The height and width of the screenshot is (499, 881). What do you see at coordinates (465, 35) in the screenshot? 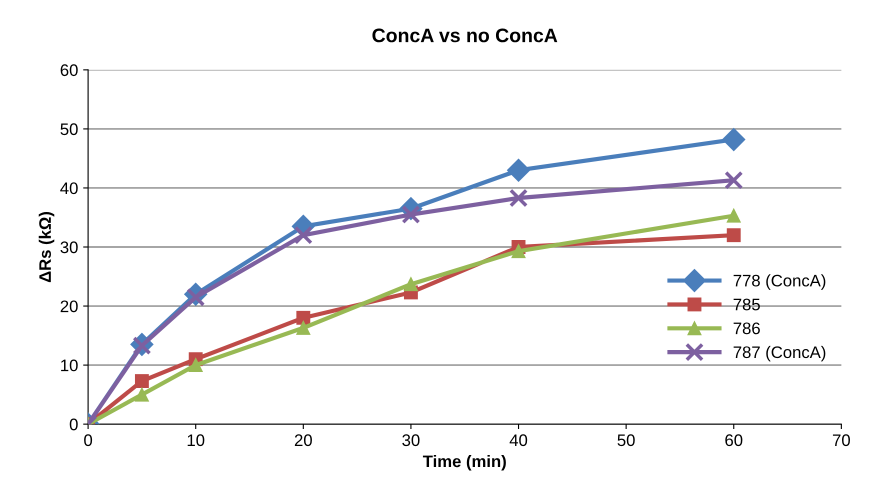
I see `chart-title: ConcA vs no ConcA` at bounding box center [465, 35].